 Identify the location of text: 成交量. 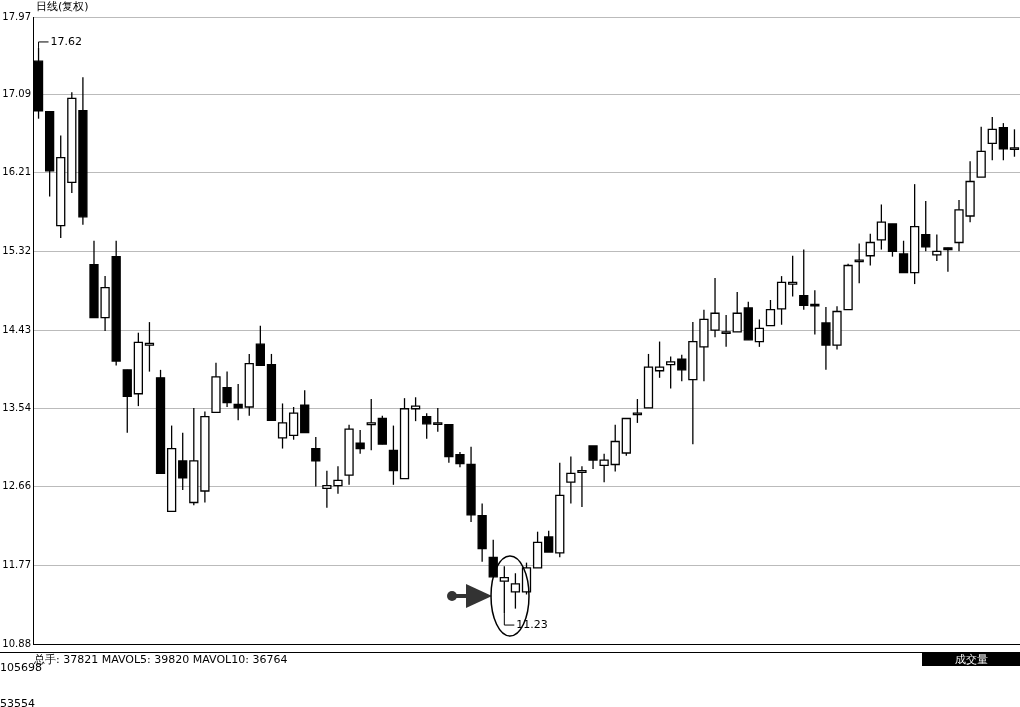
(971, 659).